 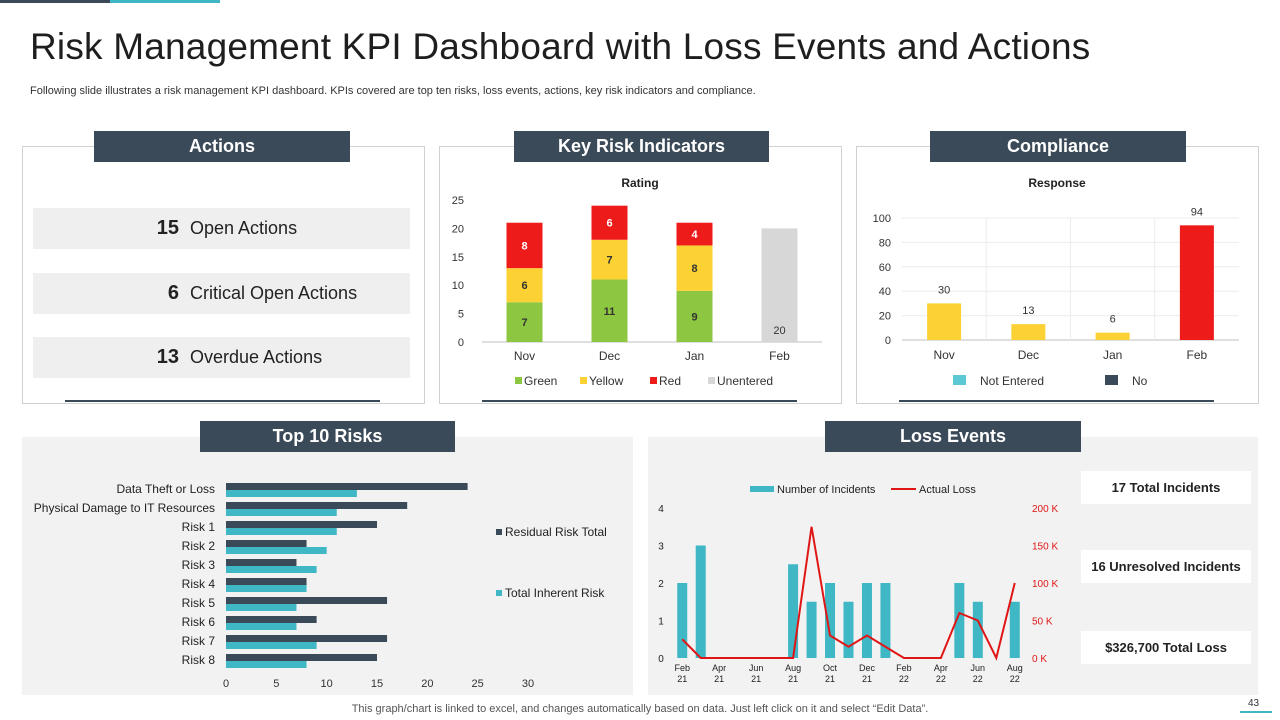 What do you see at coordinates (478, 684) in the screenshot?
I see `top10-x-tick-label: 25` at bounding box center [478, 684].